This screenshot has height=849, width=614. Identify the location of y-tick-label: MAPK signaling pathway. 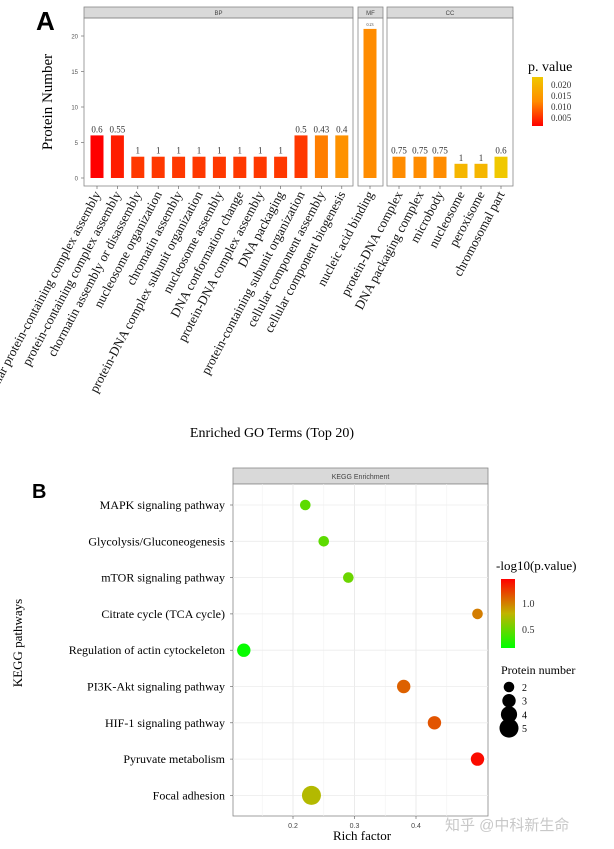
(162, 505).